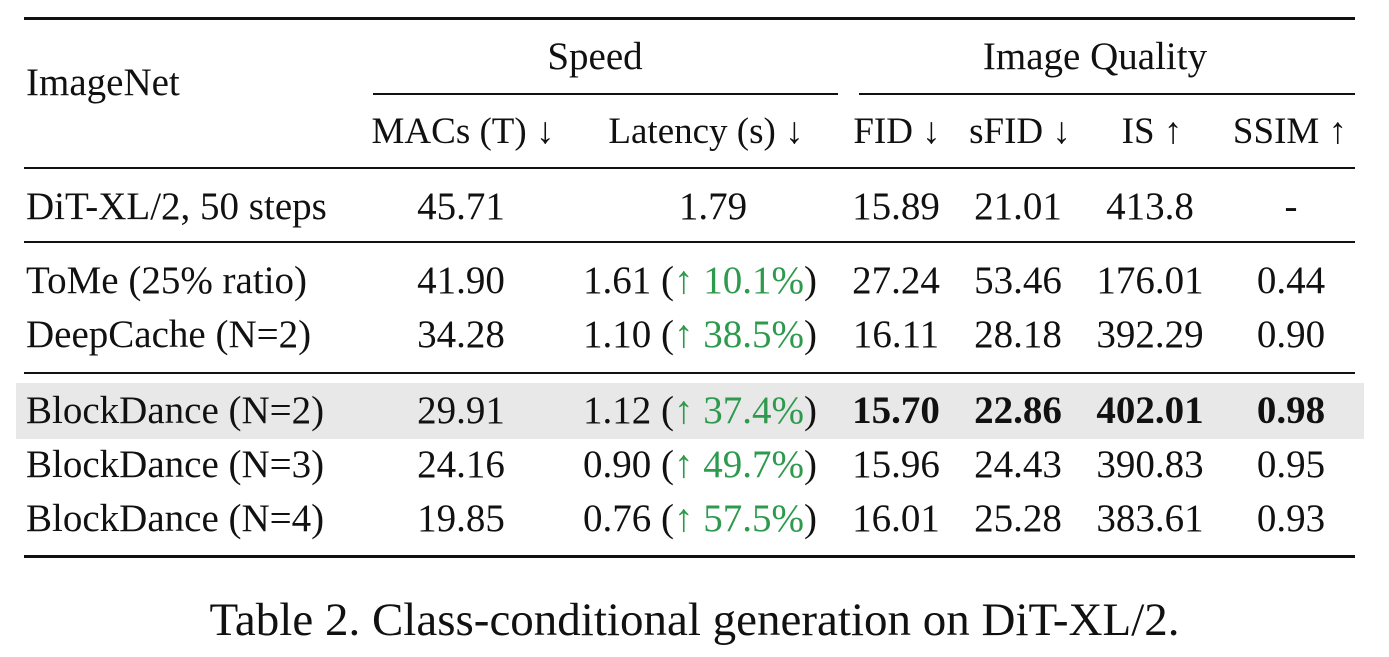  Describe the element at coordinates (1150, 464) in the screenshot. I see `table-cell-is: 390.83` at that location.